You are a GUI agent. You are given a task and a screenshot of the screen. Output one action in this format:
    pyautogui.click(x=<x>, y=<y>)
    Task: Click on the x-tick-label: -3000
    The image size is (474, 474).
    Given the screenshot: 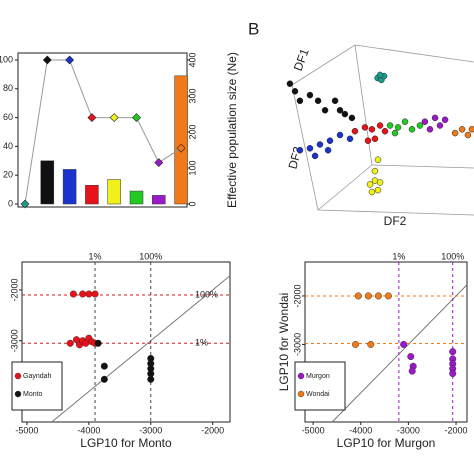 What is the action you would take?
    pyautogui.click(x=150, y=430)
    